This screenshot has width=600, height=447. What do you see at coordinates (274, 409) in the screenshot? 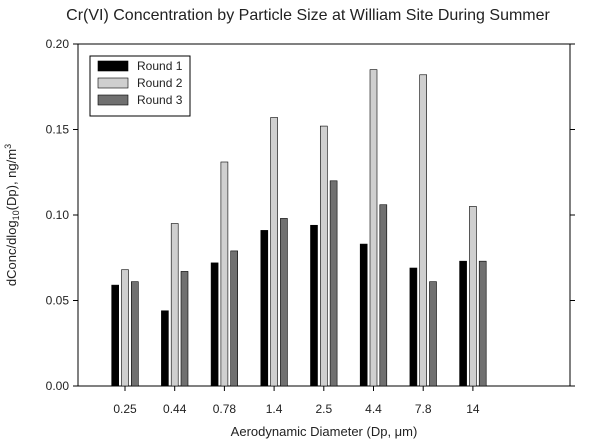
I see `x-tick-label: 1.4` at bounding box center [274, 409].